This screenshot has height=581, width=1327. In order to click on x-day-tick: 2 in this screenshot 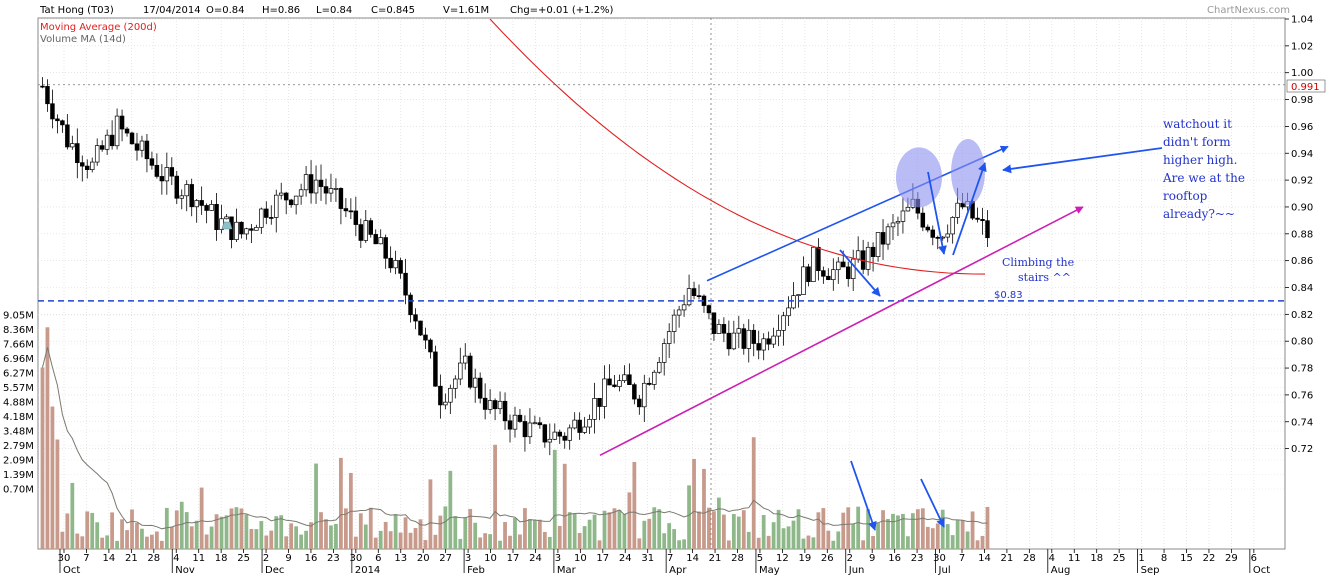, I will do `click(266, 558)`.